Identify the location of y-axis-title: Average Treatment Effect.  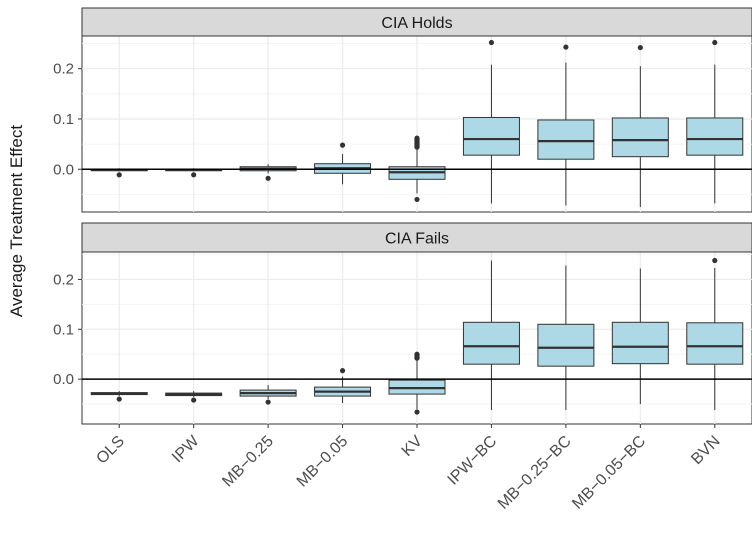
(16, 221).